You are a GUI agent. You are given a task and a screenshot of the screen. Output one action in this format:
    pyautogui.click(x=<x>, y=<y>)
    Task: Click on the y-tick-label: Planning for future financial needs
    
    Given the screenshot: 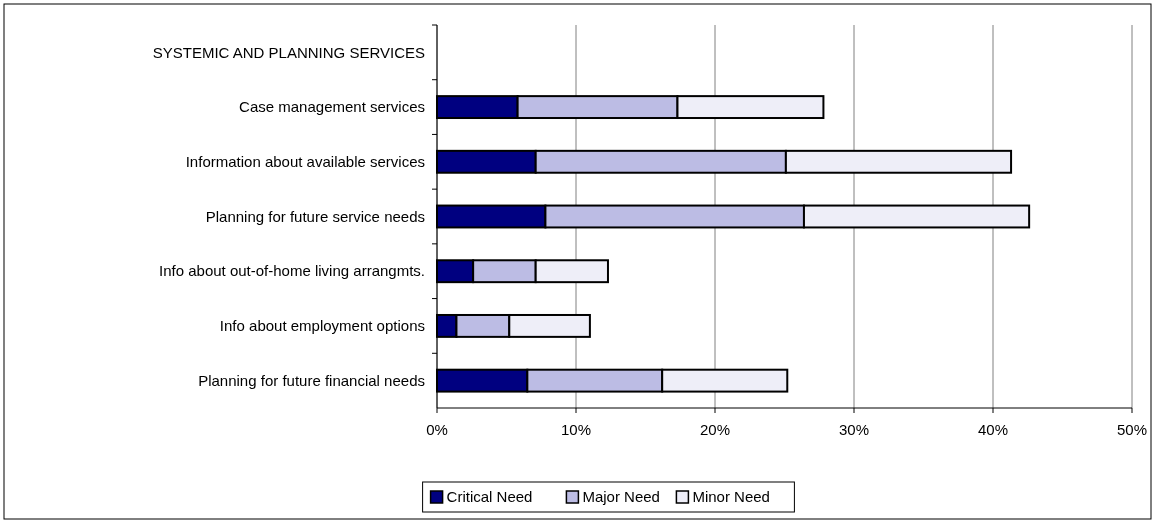 What is the action you would take?
    pyautogui.click(x=311, y=380)
    